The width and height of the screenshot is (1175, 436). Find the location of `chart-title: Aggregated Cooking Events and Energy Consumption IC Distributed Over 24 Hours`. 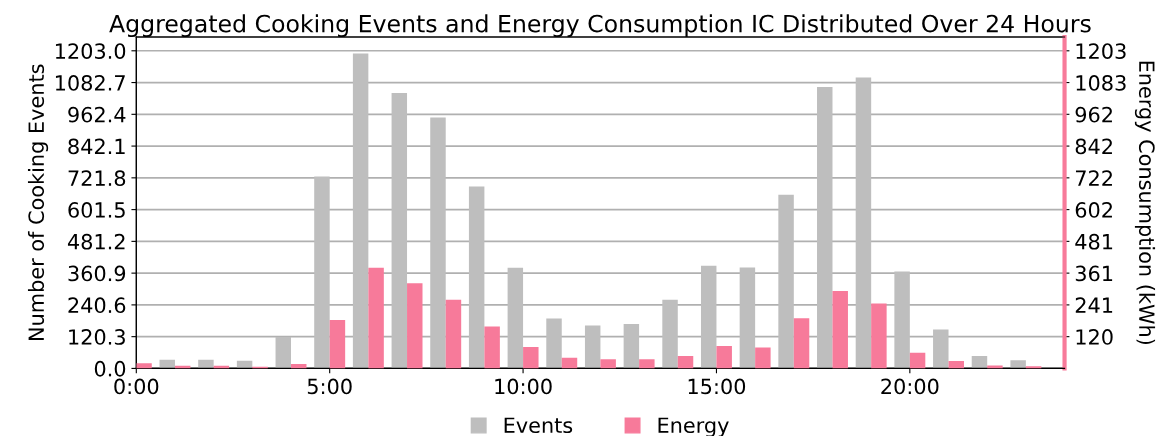

chart-title: Aggregated Cooking Events and Energy Consumption IC Distributed Over 24 Hours is located at coordinates (600, 26).